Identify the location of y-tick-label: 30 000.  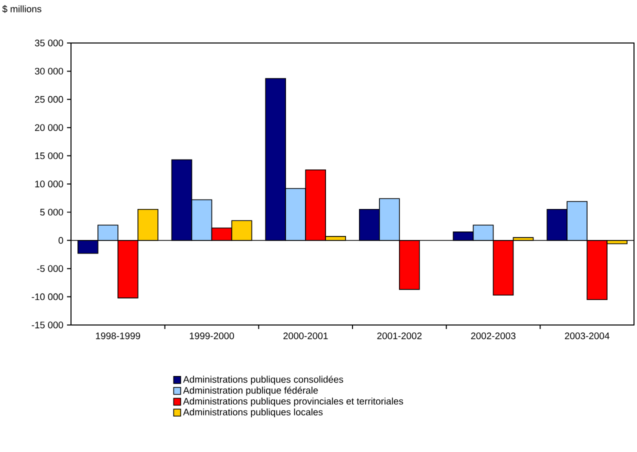
(49, 71).